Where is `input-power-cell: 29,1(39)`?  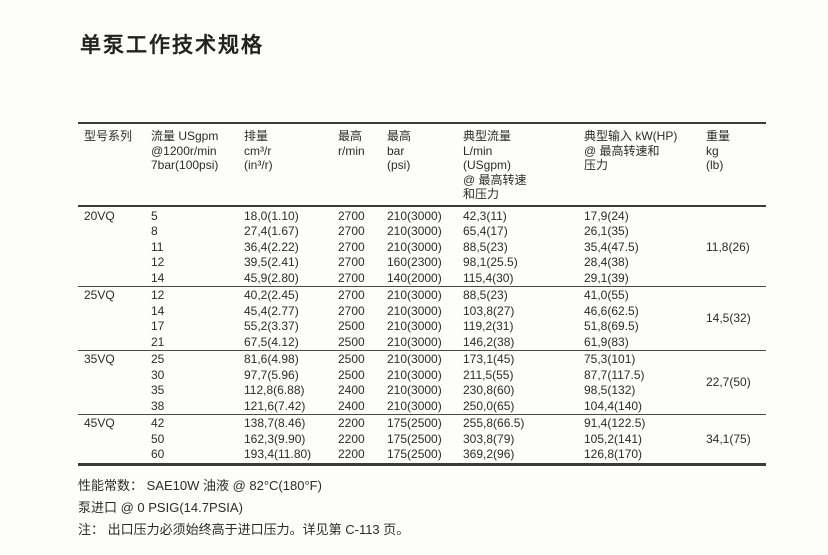 input-power-cell: 29,1(39) is located at coordinates (606, 277).